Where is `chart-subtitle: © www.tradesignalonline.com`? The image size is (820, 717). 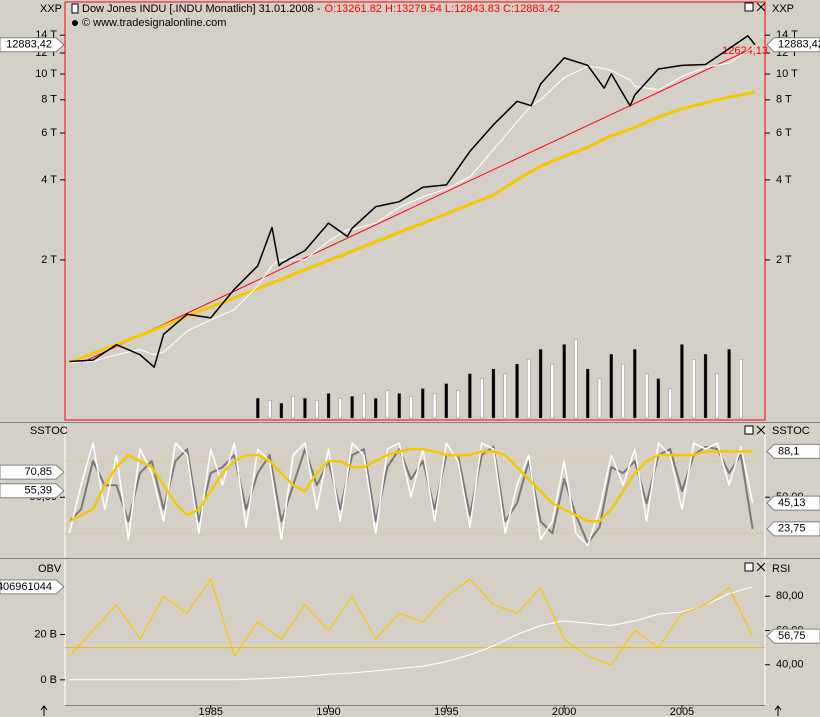
chart-subtitle: © www.tradesignalonline.com is located at coordinates (154, 23).